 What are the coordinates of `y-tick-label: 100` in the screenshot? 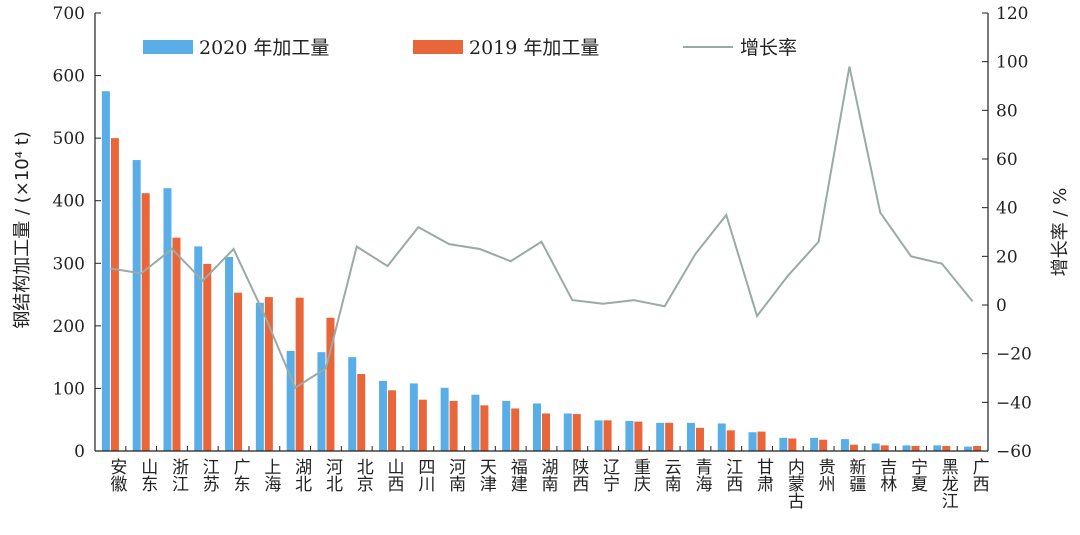 It's located at (69, 389).